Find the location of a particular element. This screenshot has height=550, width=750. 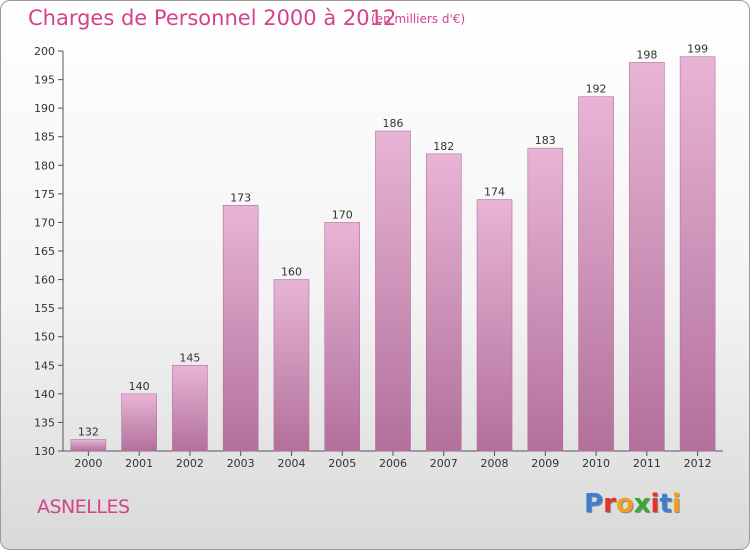

bar-2011 is located at coordinates (647, 257).